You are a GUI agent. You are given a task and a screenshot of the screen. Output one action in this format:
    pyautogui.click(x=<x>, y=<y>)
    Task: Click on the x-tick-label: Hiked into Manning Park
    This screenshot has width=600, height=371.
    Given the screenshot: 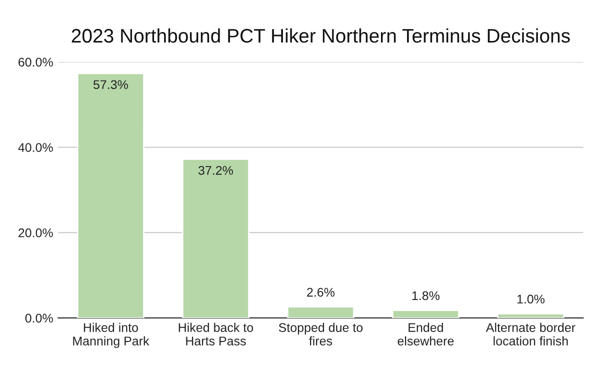 What is the action you would take?
    pyautogui.click(x=111, y=335)
    